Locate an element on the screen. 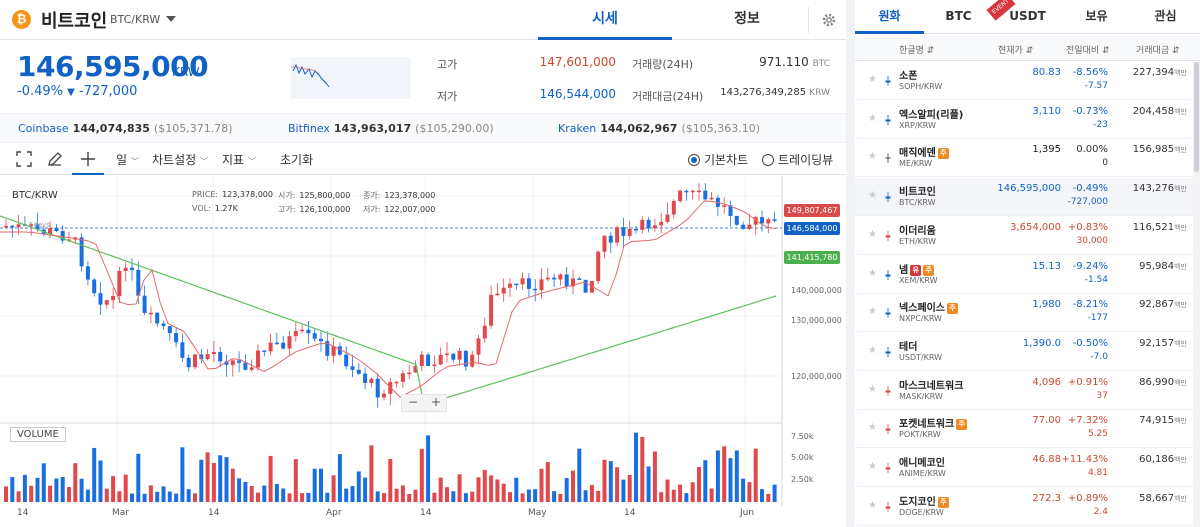 This screenshot has width=1200, height=527. settings-button is located at coordinates (828, 20).